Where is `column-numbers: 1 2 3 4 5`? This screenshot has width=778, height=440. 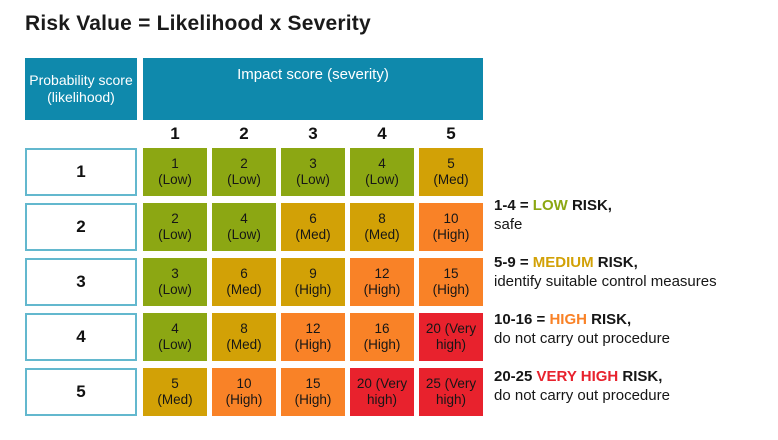 column-numbers: 1 2 3 4 5 is located at coordinates (314, 134).